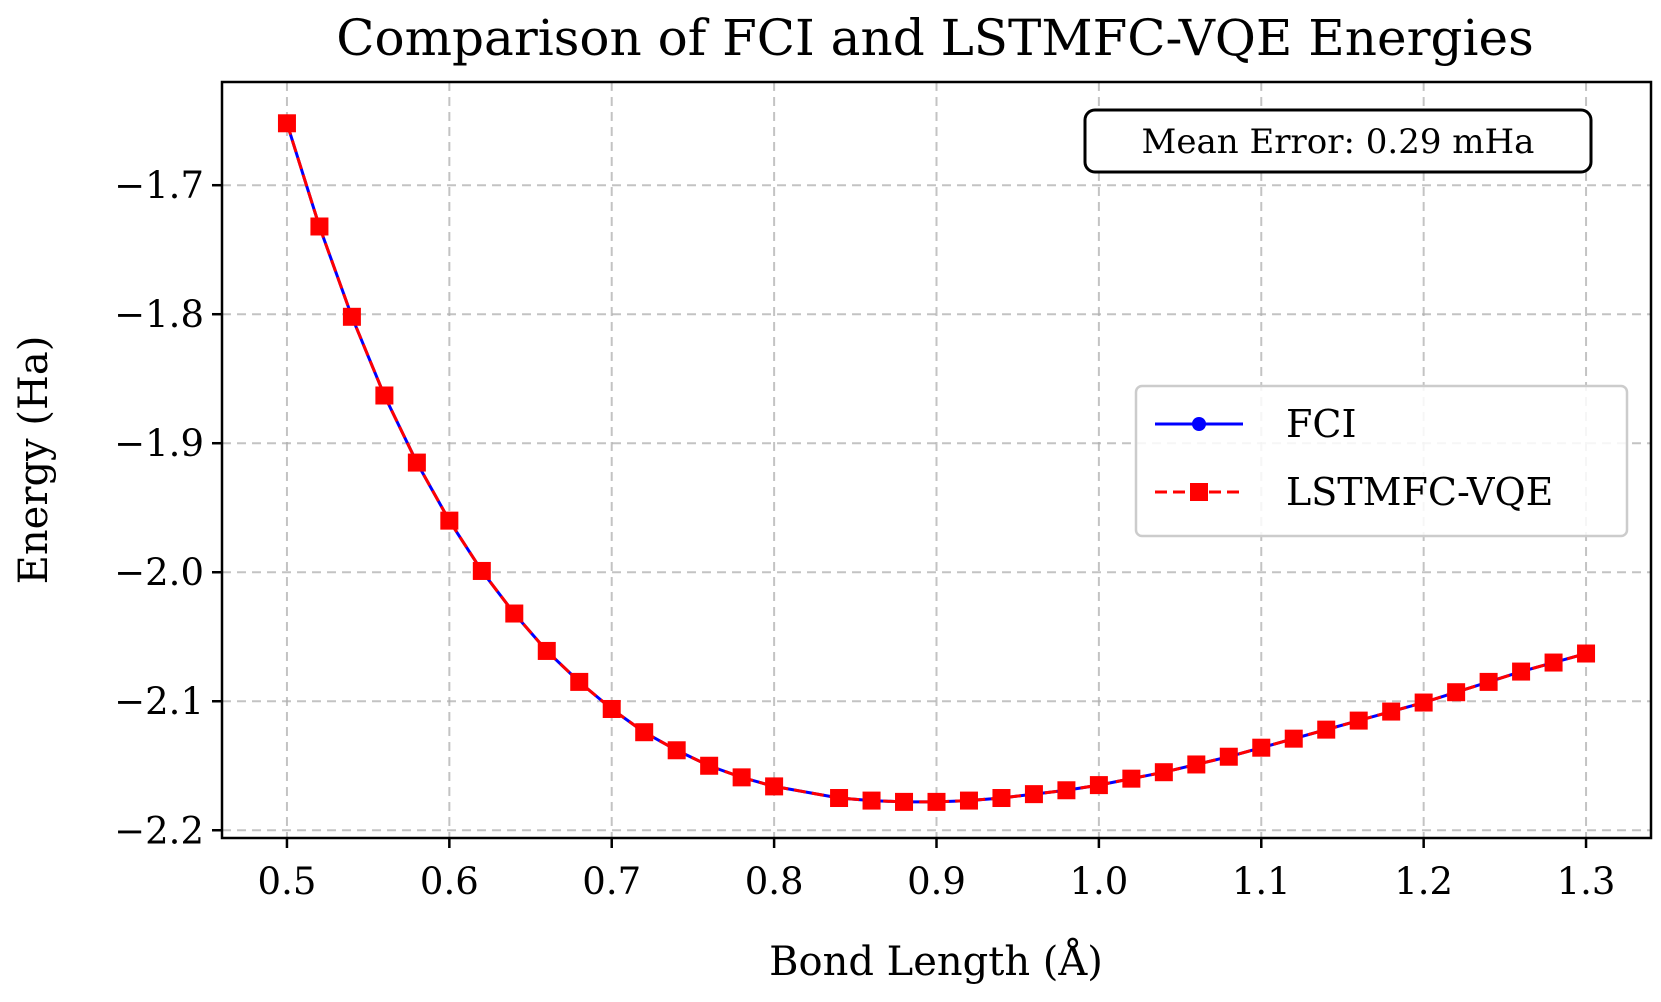 The width and height of the screenshot is (1661, 1002). I want to click on x-tick-label: 0.6, so click(449, 881).